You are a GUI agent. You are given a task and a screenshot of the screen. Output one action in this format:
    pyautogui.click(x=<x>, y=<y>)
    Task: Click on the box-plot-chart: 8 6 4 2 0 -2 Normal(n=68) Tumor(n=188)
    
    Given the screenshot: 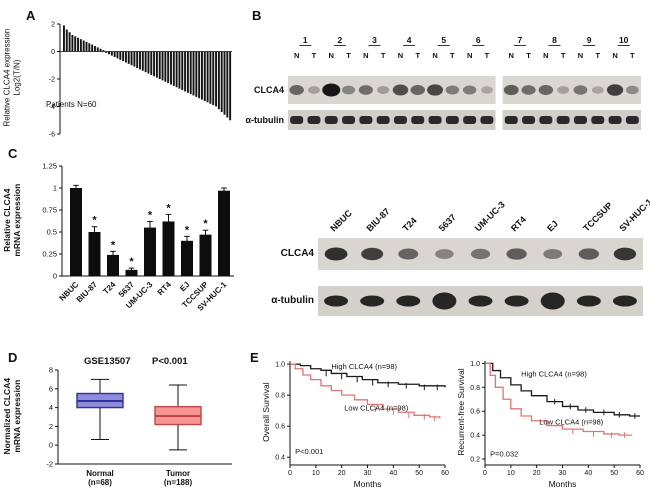 What is the action you would take?
    pyautogui.click(x=139, y=426)
    